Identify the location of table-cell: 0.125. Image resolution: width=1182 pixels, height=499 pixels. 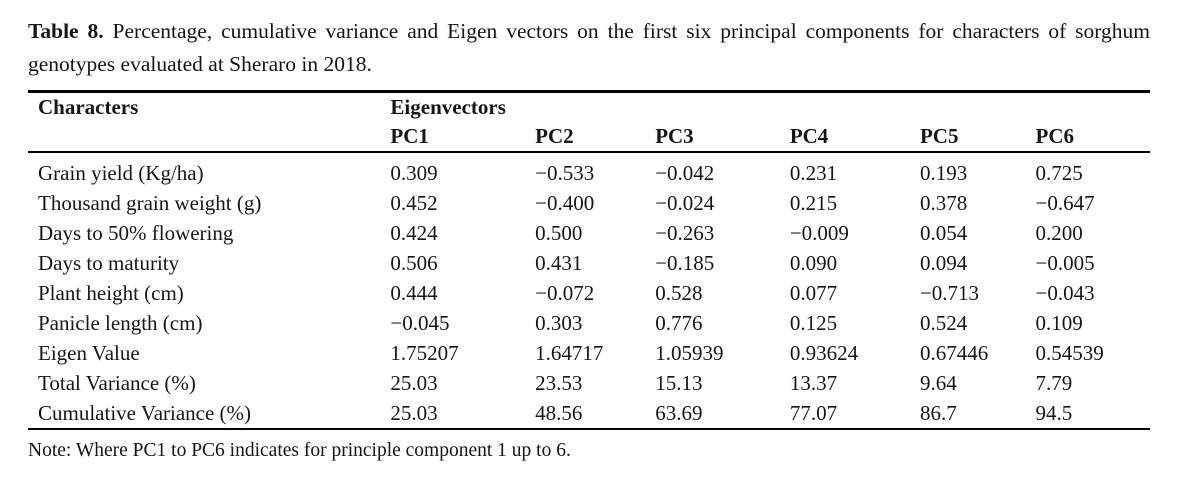
(813, 323).